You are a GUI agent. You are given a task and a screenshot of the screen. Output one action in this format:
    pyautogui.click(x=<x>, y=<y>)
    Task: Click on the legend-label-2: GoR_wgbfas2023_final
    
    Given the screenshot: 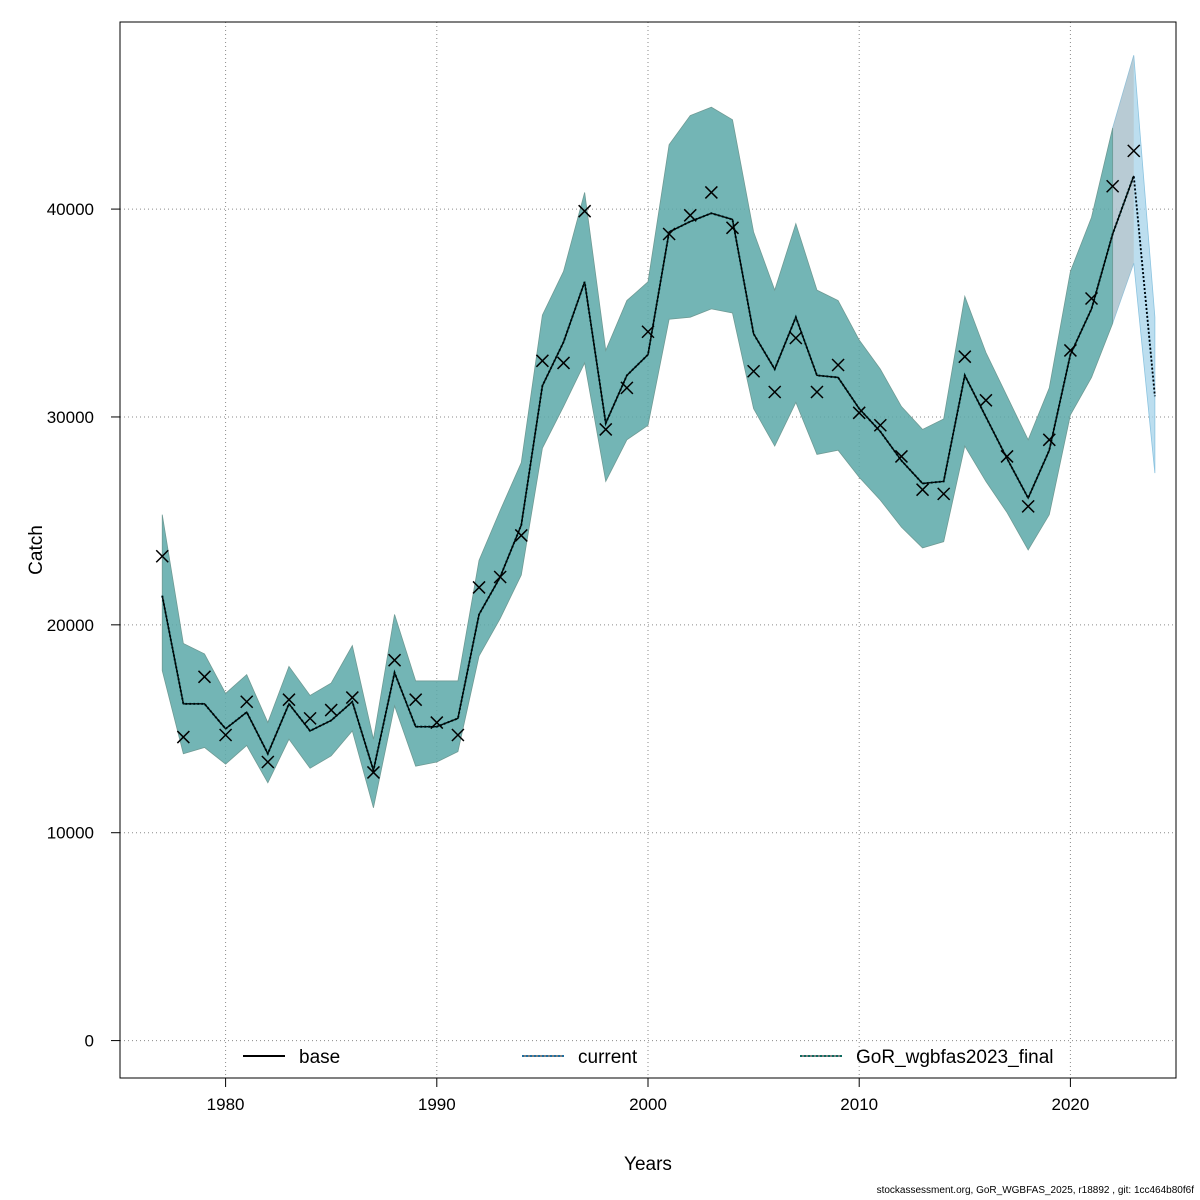 What is the action you would take?
    pyautogui.click(x=955, y=1057)
    